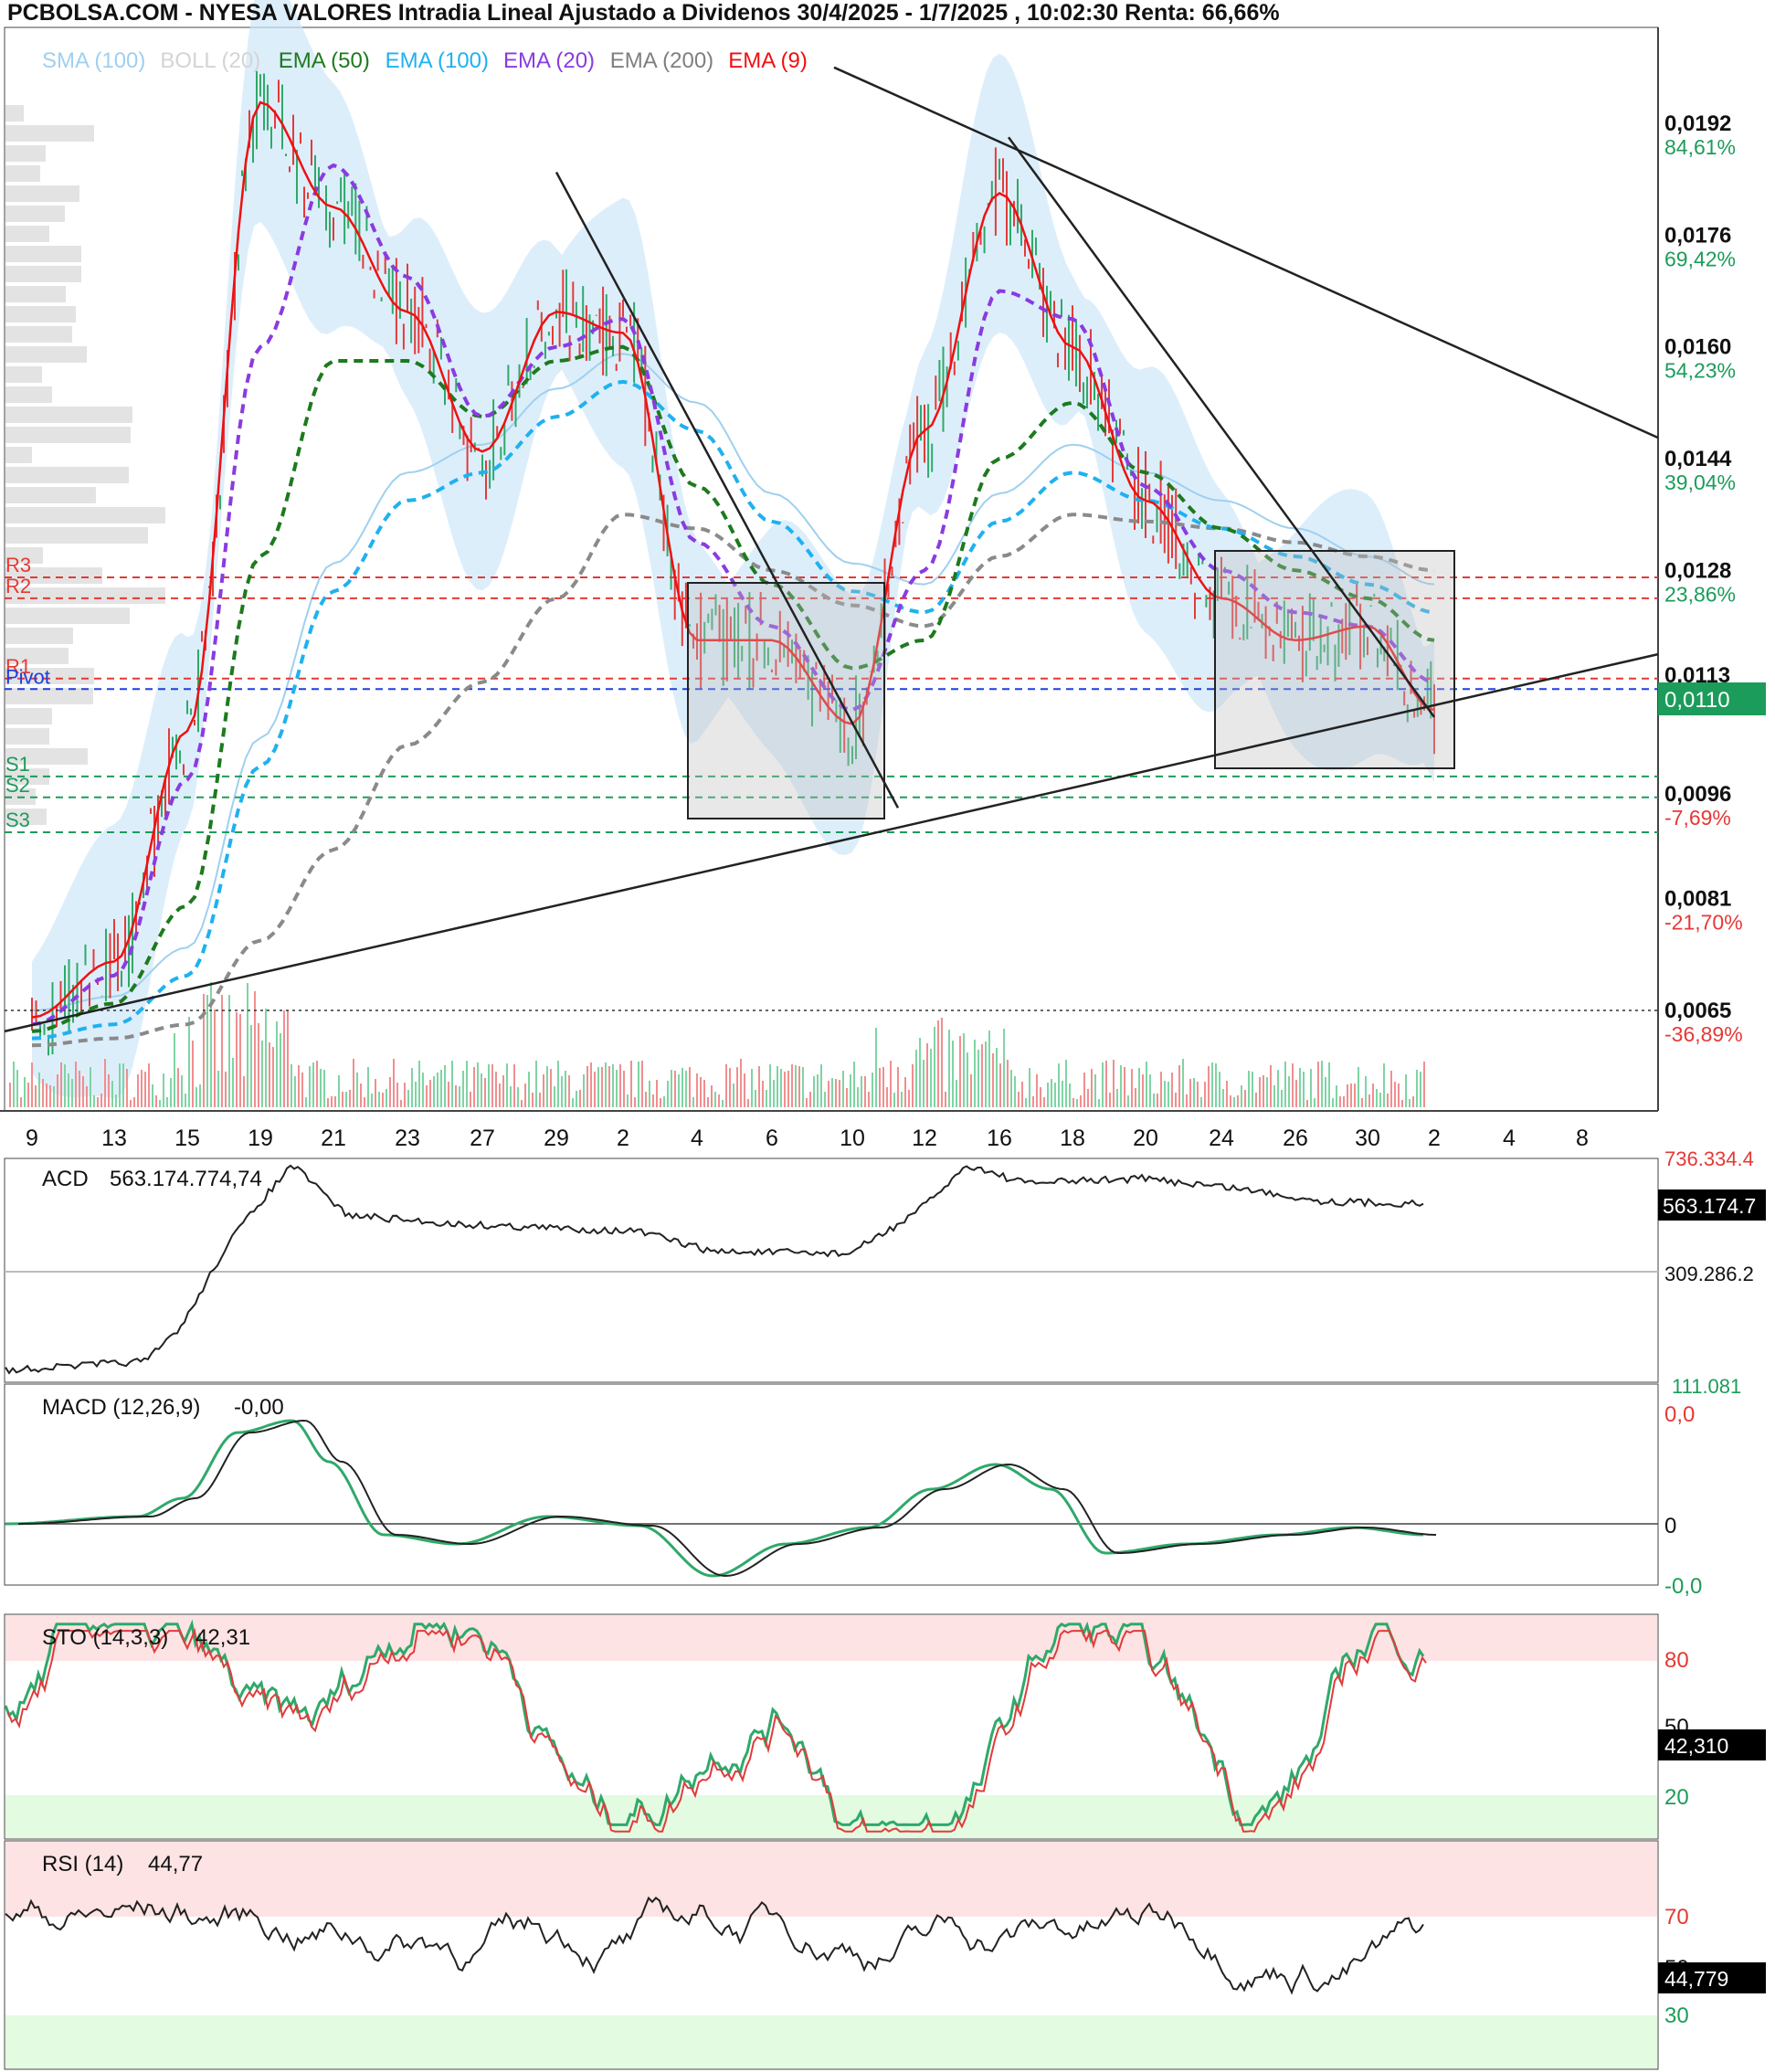  I want to click on acd-panel-frame, so click(831, 1270).